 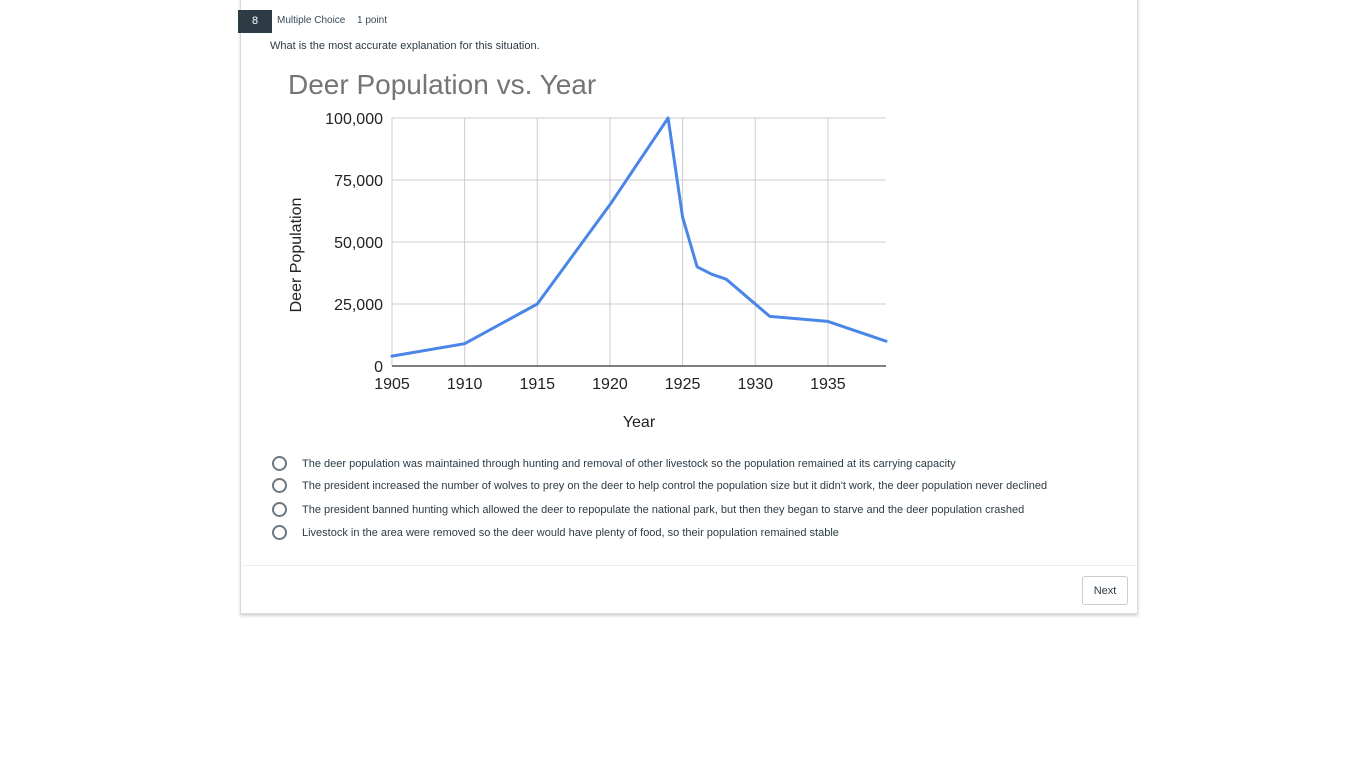 What do you see at coordinates (442, 84) in the screenshot?
I see `chart-title: Deer Population vs. Year` at bounding box center [442, 84].